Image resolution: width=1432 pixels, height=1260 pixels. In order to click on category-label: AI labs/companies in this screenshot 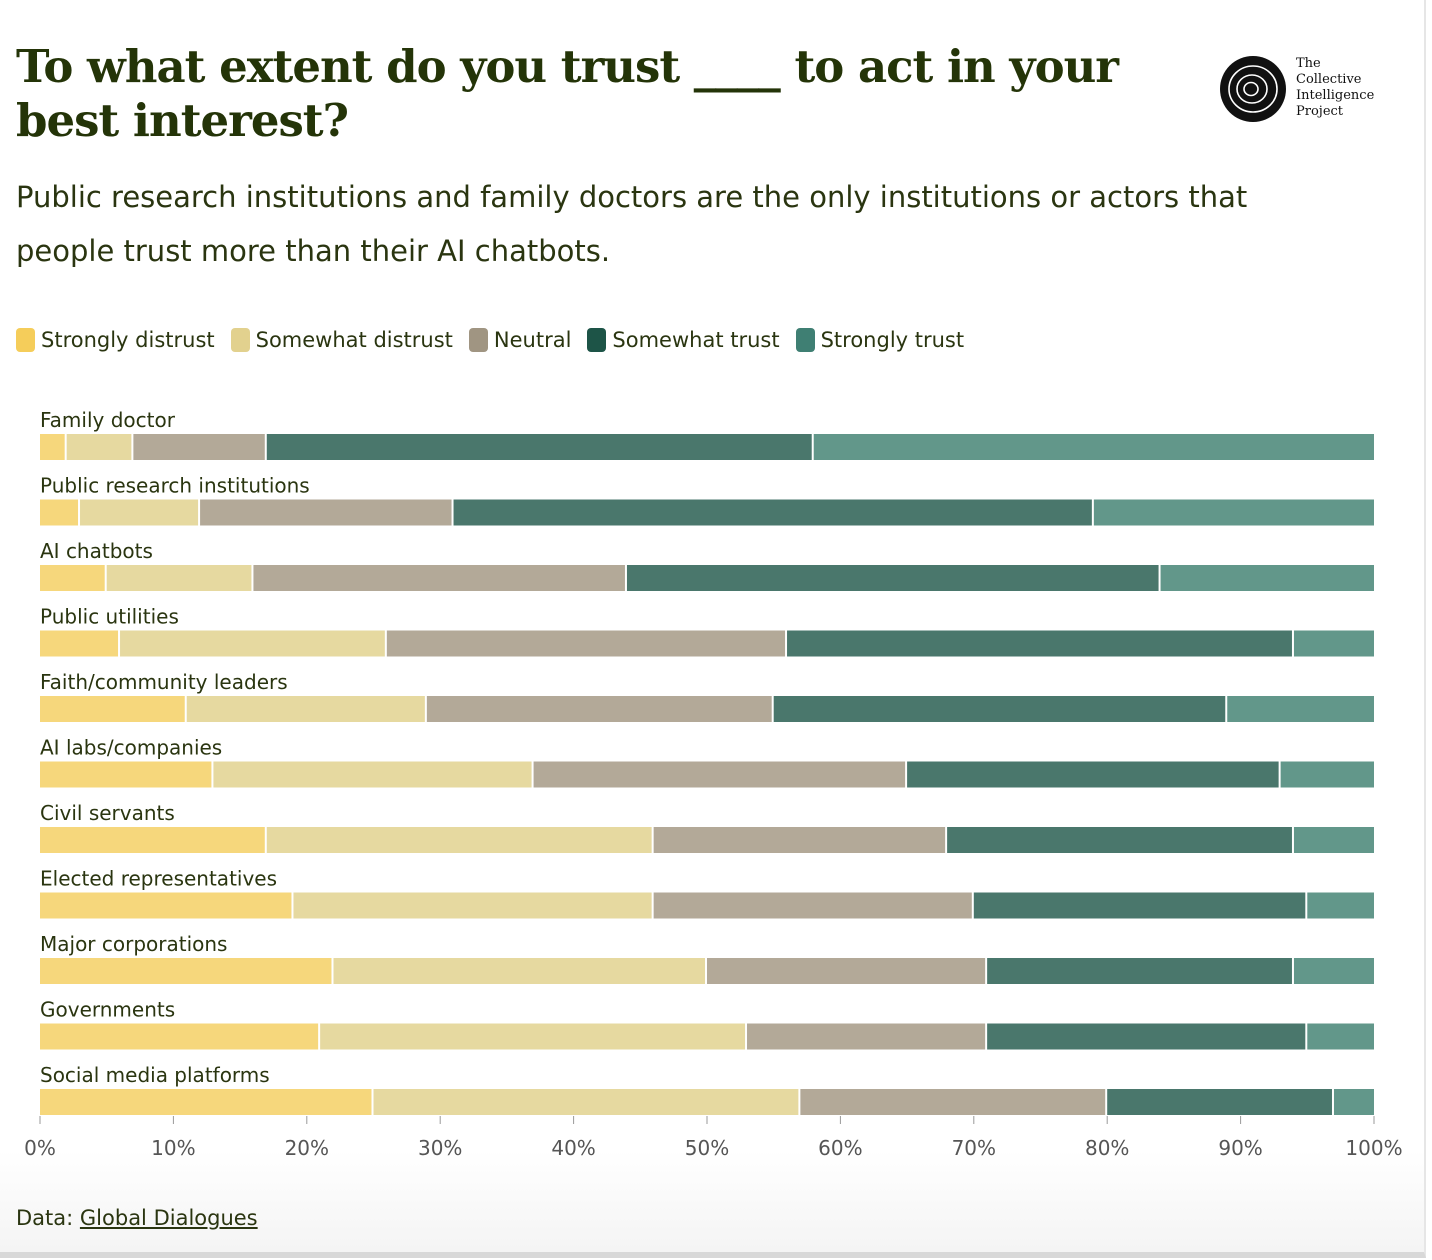, I will do `click(131, 748)`.